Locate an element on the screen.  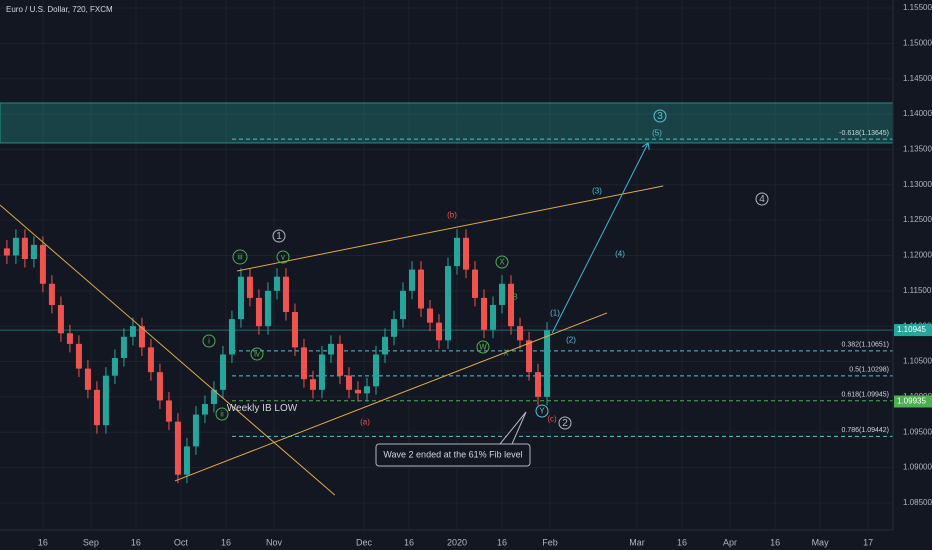
y-tick-label: 1.15500 is located at coordinates (917, 7).